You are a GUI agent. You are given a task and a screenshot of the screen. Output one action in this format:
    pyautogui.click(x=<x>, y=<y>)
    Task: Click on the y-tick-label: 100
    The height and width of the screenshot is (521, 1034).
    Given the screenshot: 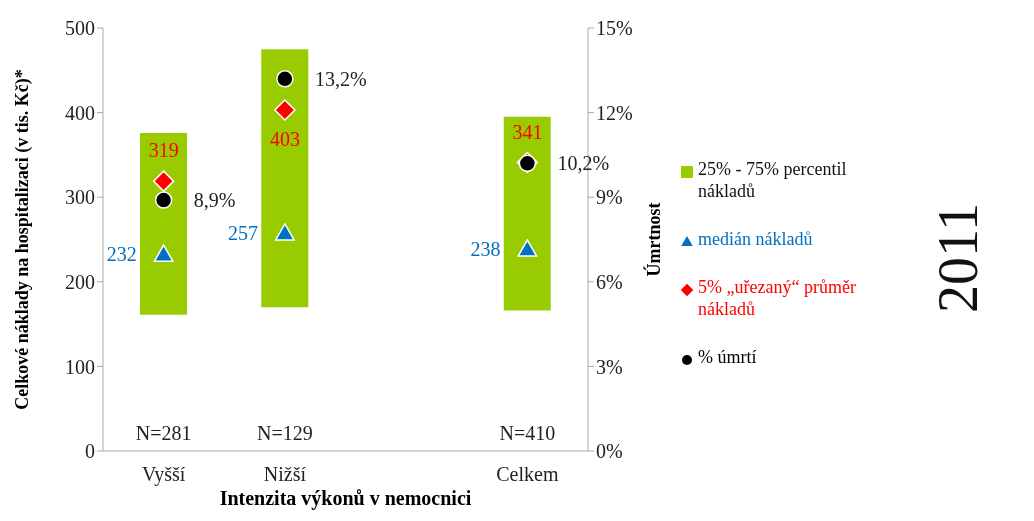 What is the action you would take?
    pyautogui.click(x=80, y=366)
    